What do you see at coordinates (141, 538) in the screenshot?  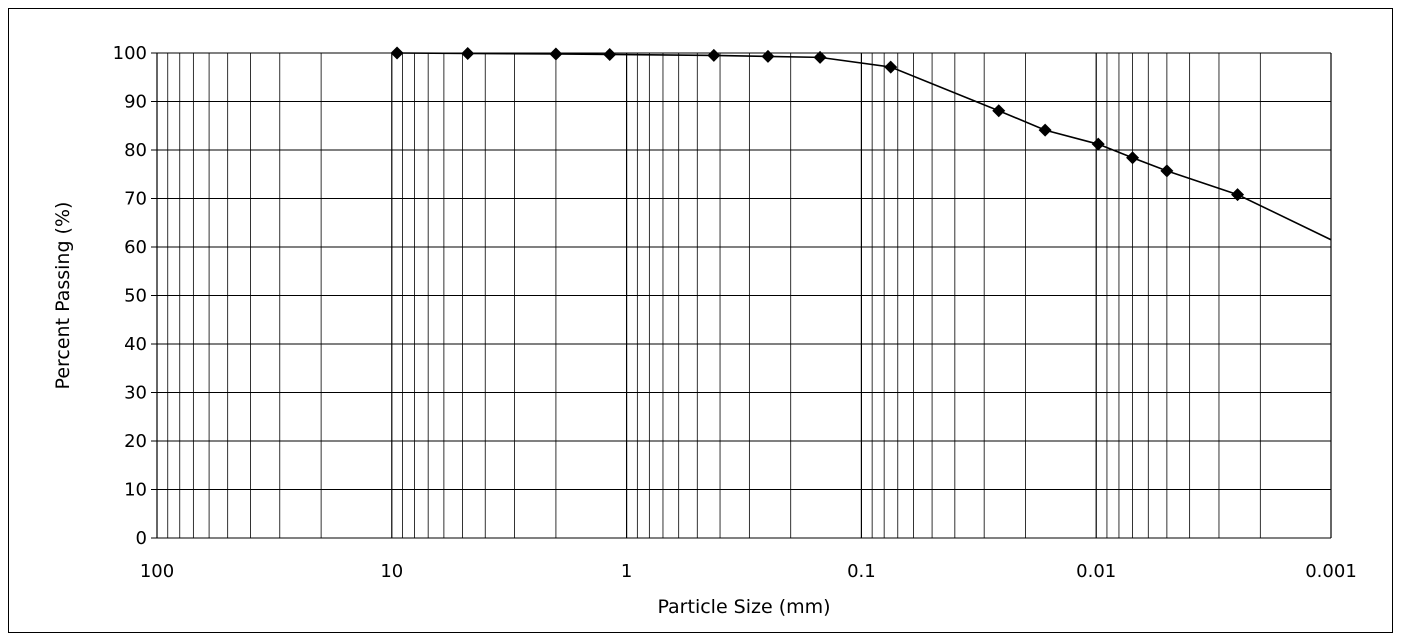 I see `y-tick-label: 0` at bounding box center [141, 538].